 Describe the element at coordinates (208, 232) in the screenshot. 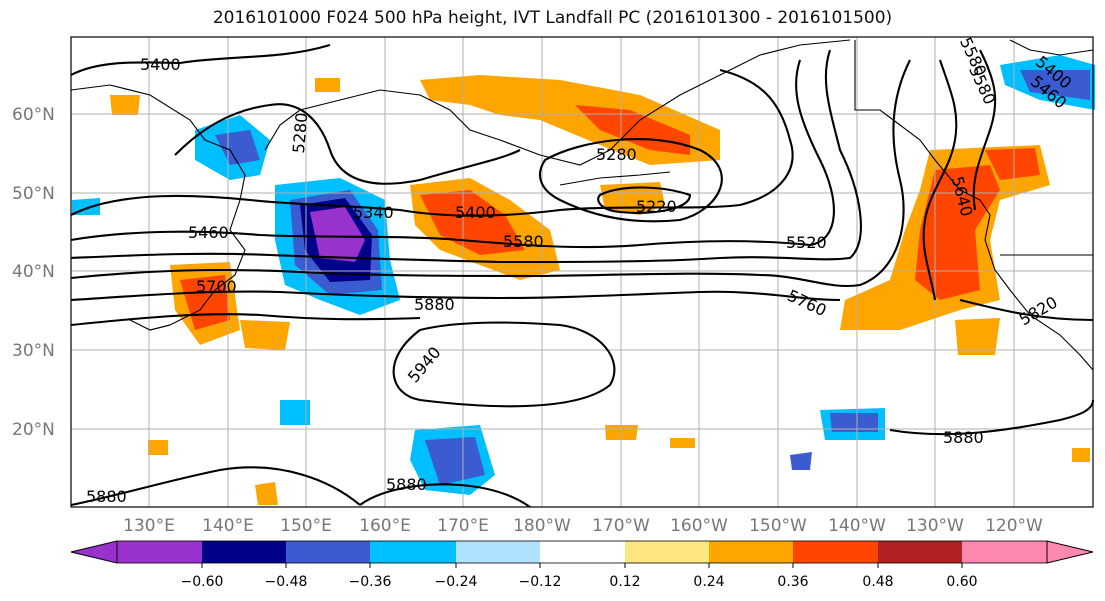

I see `contour-label: 5460` at that location.